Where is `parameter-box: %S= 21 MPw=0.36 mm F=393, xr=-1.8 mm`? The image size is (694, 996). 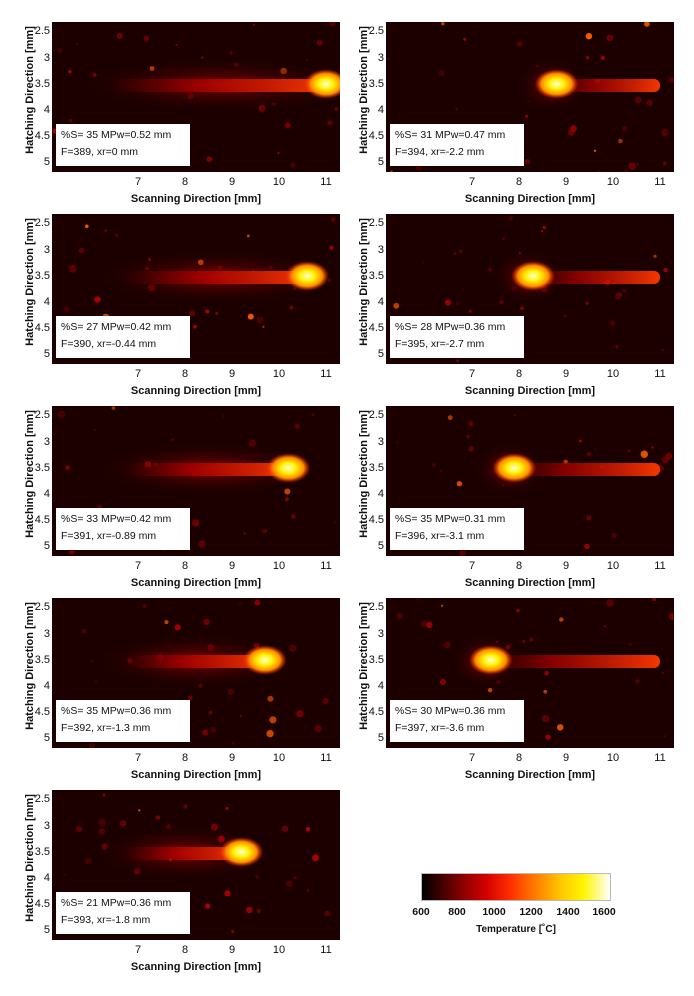
parameter-box: %S= 21 MPw=0.36 mm F=393, xr=-1.8 mm is located at coordinates (123, 913).